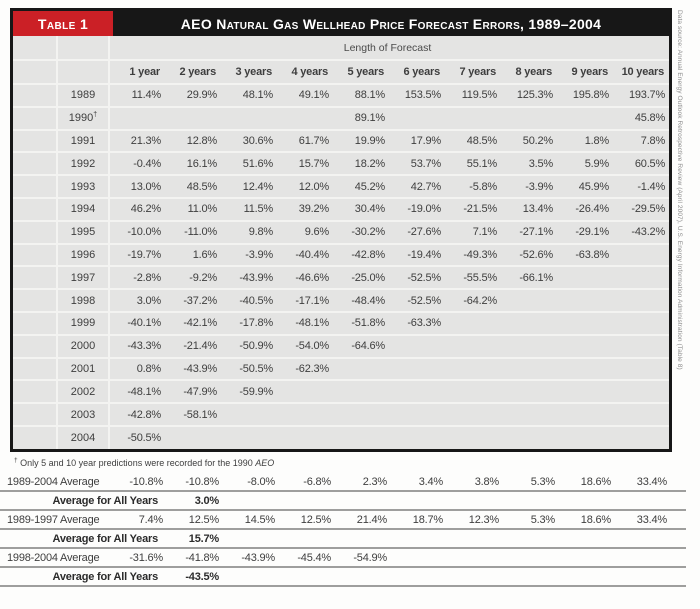  I want to click on value-cell: -17.1%, so click(305, 300).